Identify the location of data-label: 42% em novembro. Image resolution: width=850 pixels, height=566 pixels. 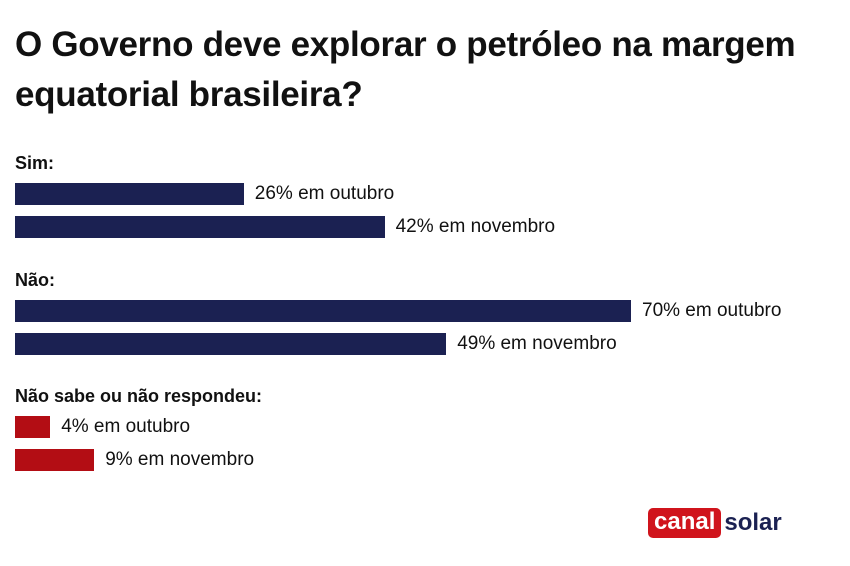
(475, 226).